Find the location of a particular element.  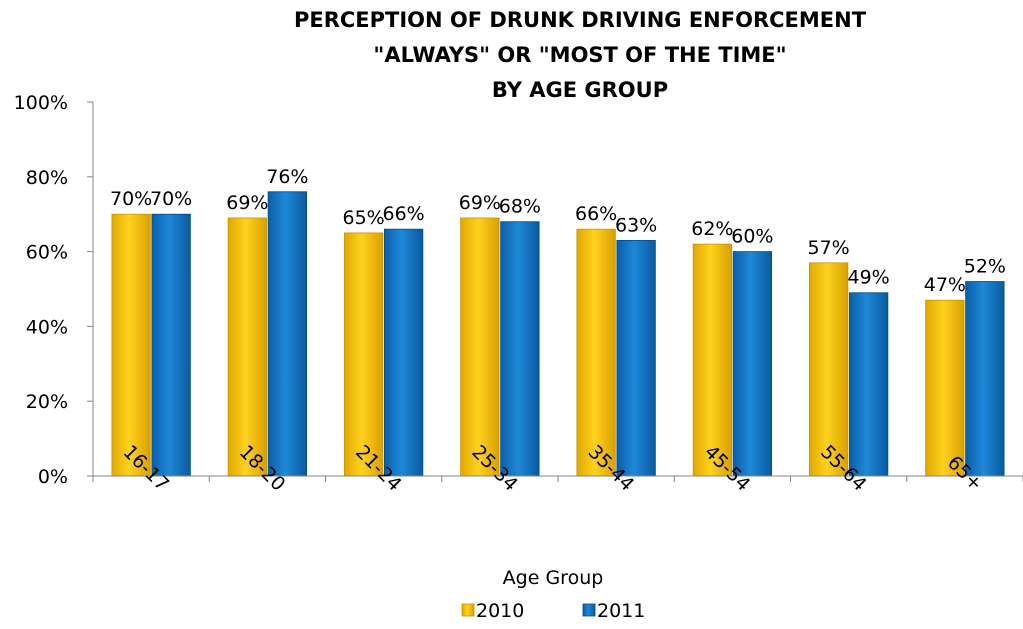

data-label: 52% is located at coordinates (985, 267).